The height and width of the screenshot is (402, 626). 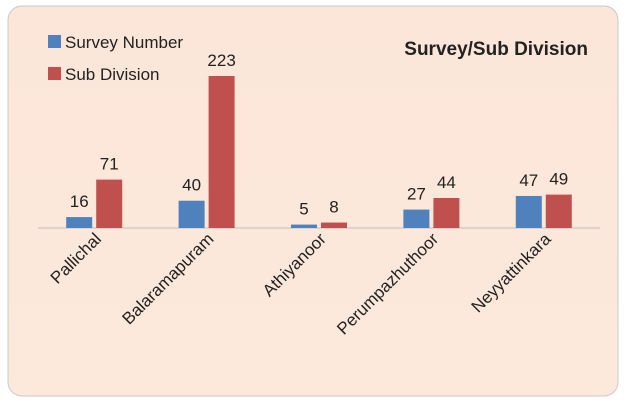 I want to click on legend-label: Survey Number, so click(x=124, y=42).